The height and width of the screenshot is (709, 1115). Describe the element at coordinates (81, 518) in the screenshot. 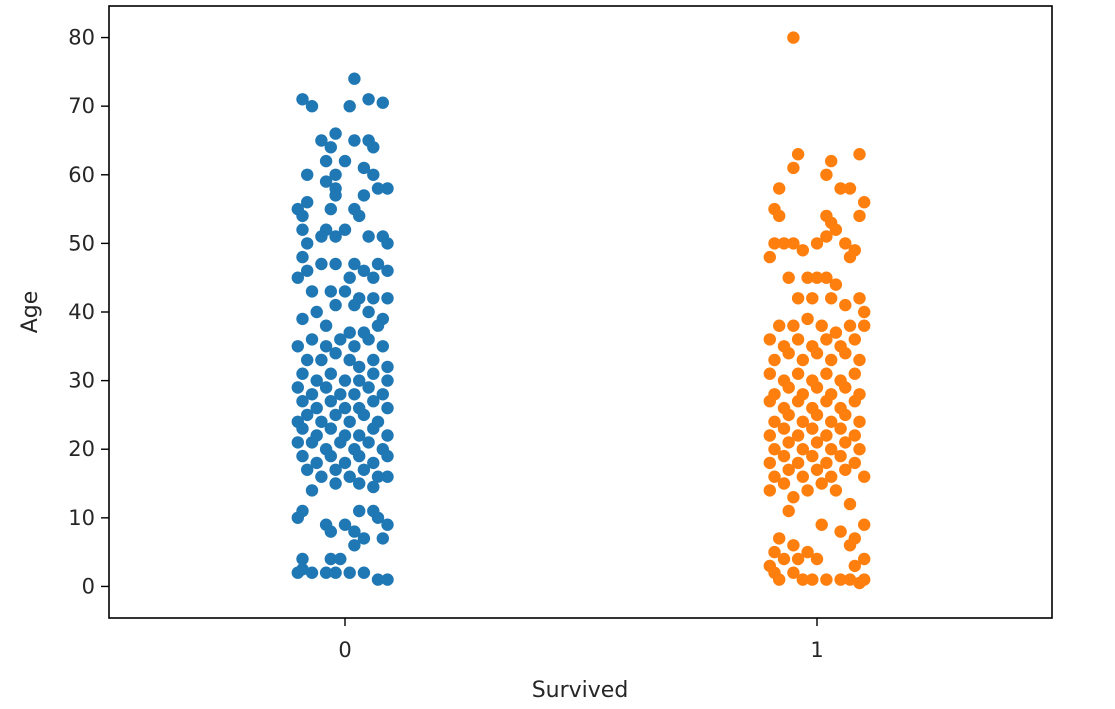

I see `y-tick-label: 10` at that location.